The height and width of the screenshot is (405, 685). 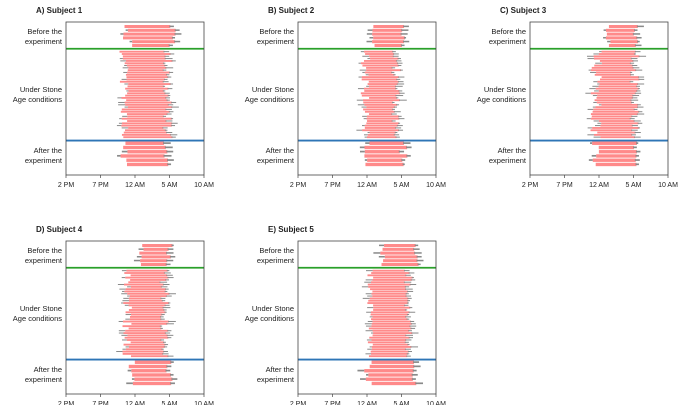 I want to click on row-label-line: Under Stone, so click(x=41, y=89).